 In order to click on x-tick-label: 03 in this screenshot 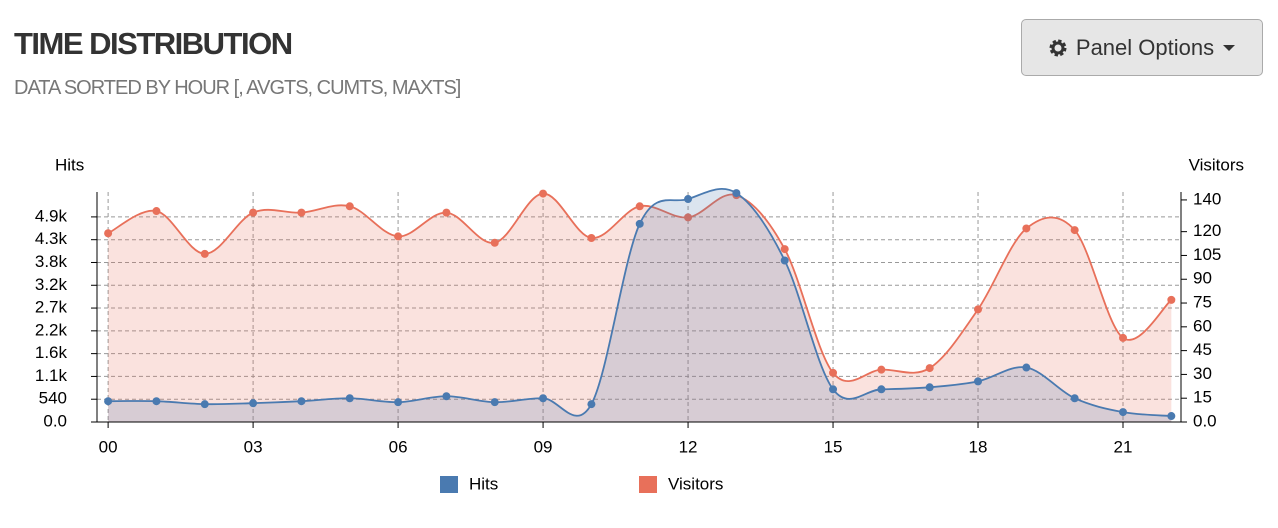, I will do `click(253, 446)`.